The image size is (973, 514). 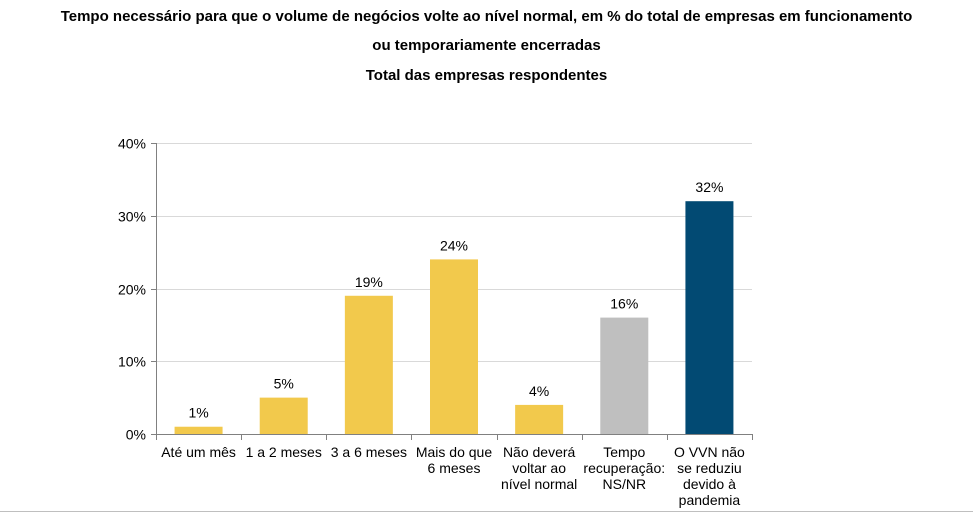 What do you see at coordinates (539, 391) in the screenshot?
I see `bar-value-label: 4%` at bounding box center [539, 391].